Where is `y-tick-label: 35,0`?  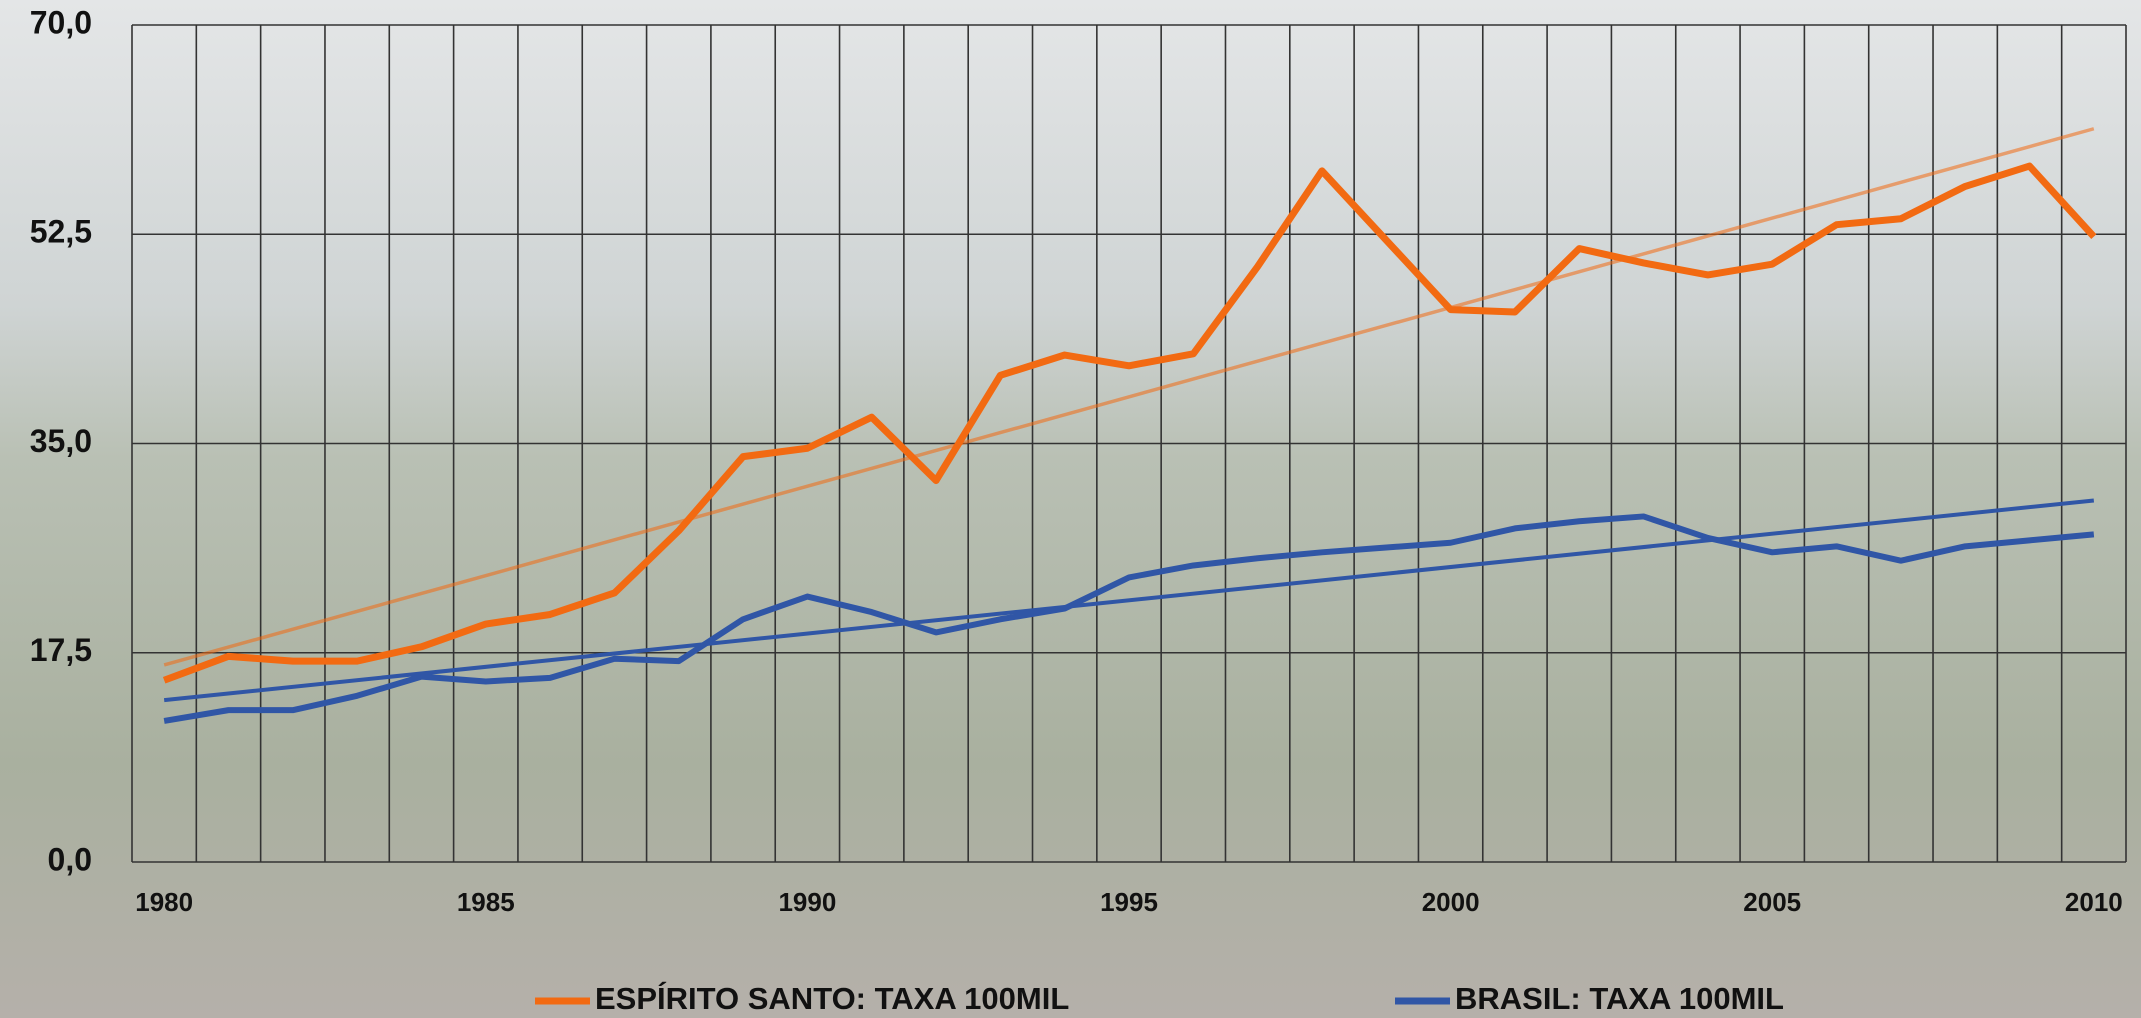 y-tick-label: 35,0 is located at coordinates (61, 441).